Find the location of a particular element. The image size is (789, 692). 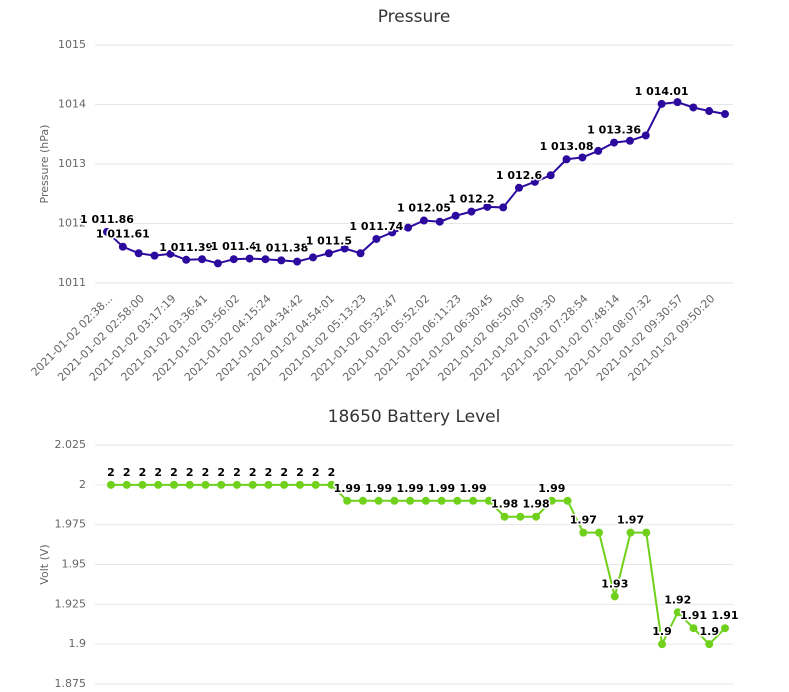

y-tick-label: 1015 is located at coordinates (72, 44).